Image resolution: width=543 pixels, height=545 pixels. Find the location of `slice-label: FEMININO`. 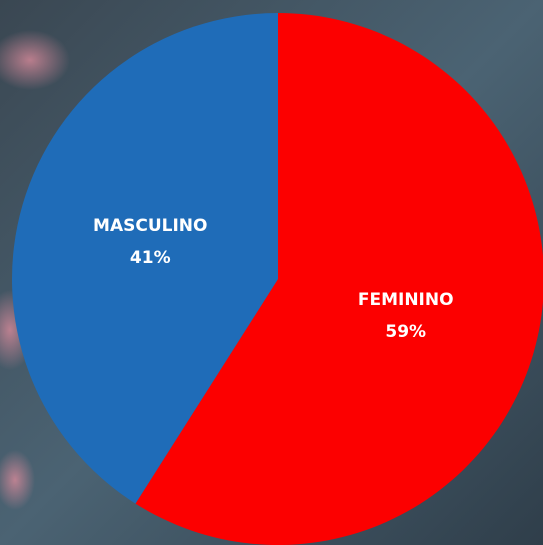

slice-label: FEMININO is located at coordinates (406, 300).